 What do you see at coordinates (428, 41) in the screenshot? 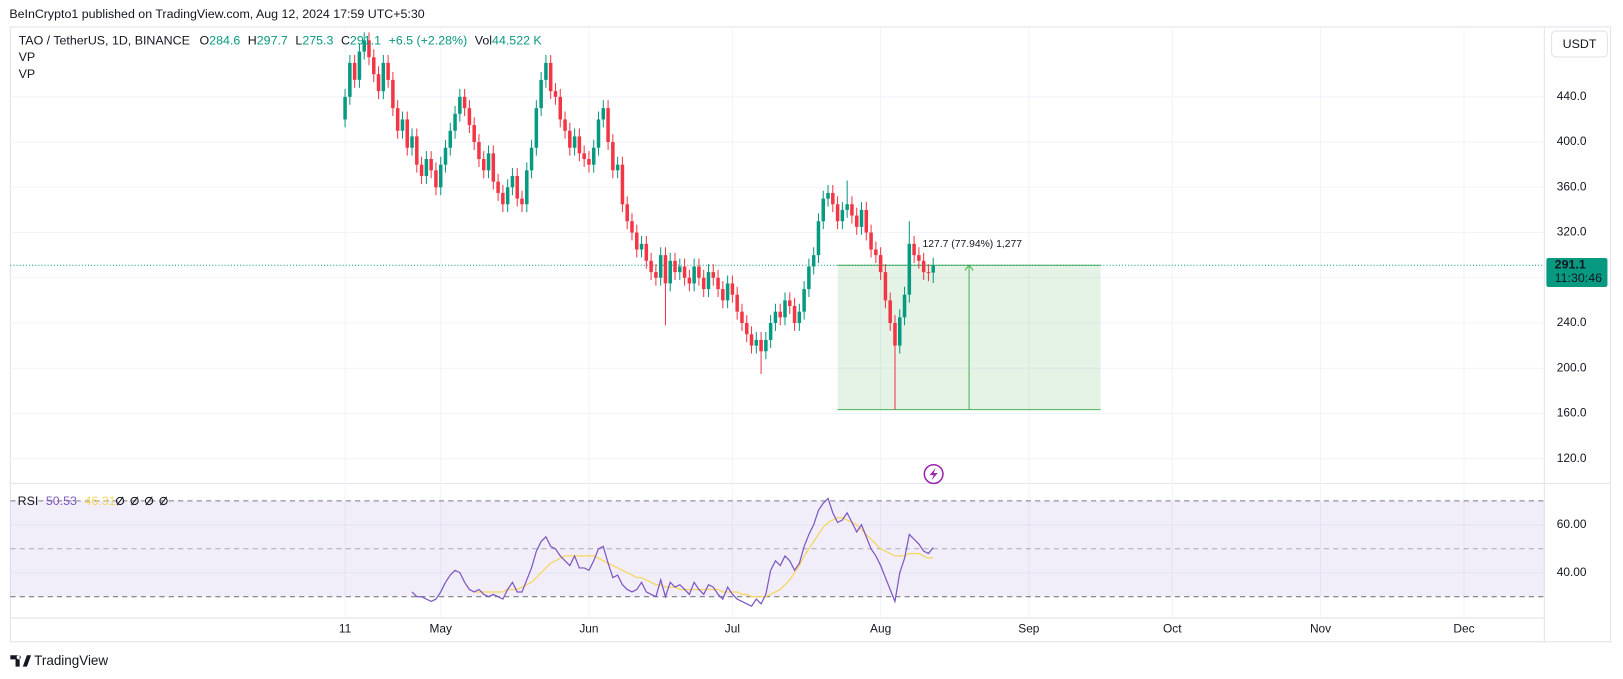
I see `legend-change: +6.5 (+2.28%)` at bounding box center [428, 41].